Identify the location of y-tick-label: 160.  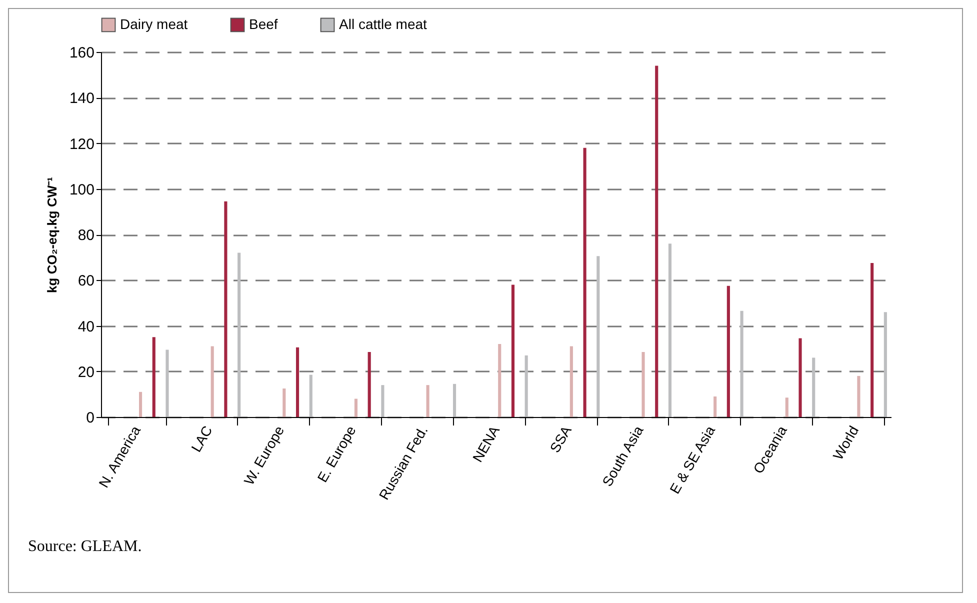
(81, 53).